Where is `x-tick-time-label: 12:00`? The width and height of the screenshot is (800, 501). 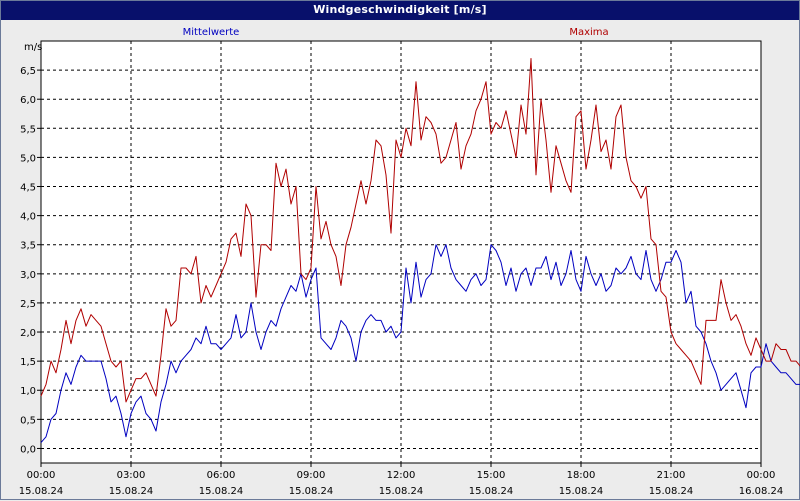
x-tick-time-label: 12:00 is located at coordinates (401, 475).